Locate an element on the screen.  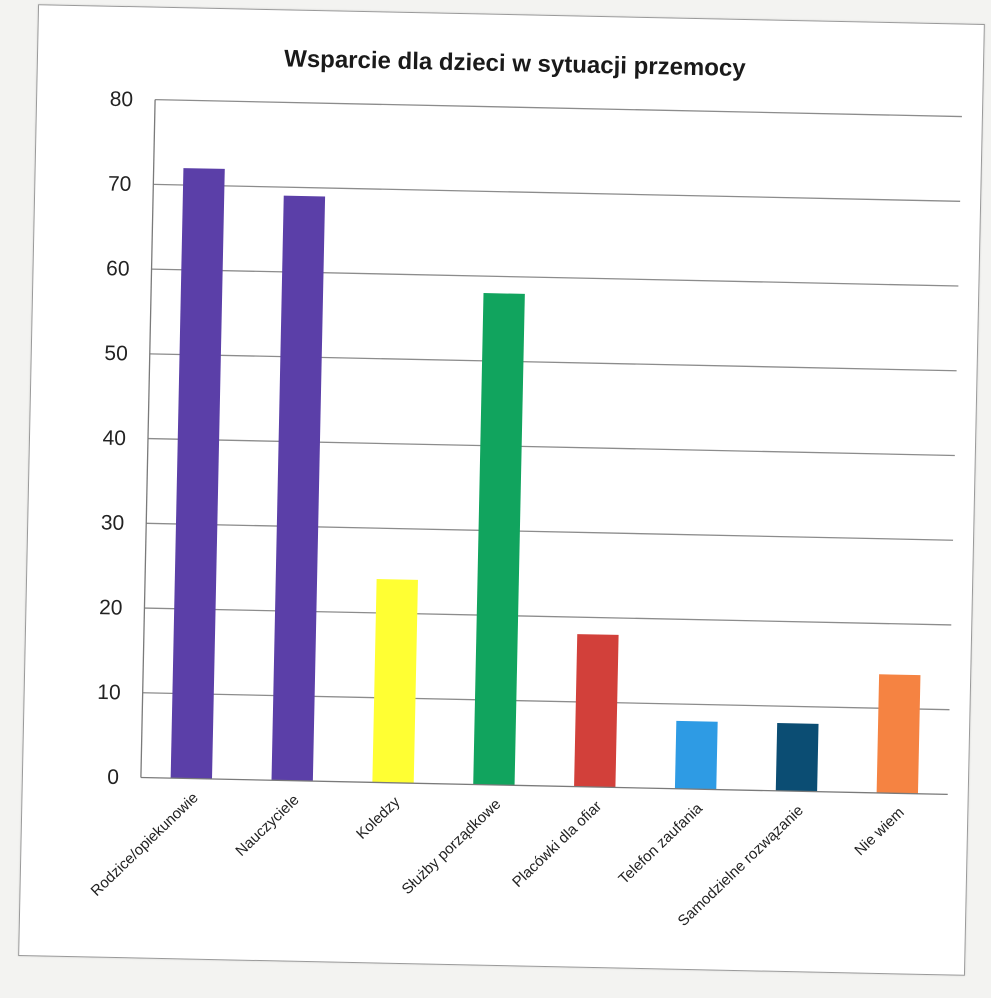
x-axis-line is located at coordinates (544, 786).